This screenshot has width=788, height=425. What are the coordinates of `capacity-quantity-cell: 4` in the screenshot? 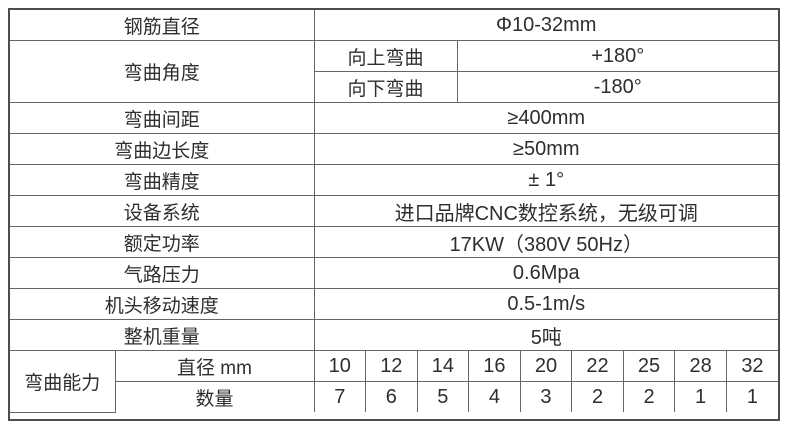 It's located at (494, 396).